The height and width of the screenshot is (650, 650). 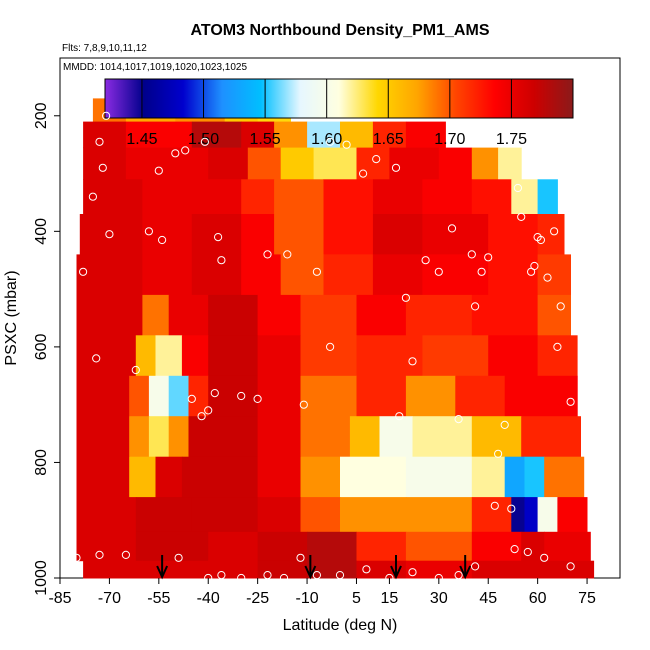 What do you see at coordinates (306, 598) in the screenshot?
I see `x-tick-label: -10` at bounding box center [306, 598].